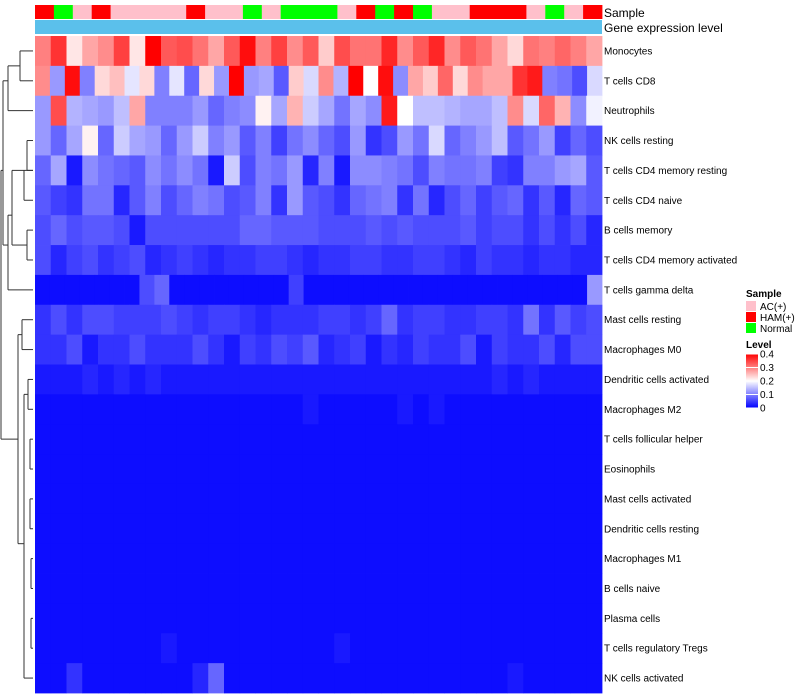 This screenshot has width=800, height=700. What do you see at coordinates (638, 231) in the screenshot?
I see `row-label: B cells memory` at bounding box center [638, 231].